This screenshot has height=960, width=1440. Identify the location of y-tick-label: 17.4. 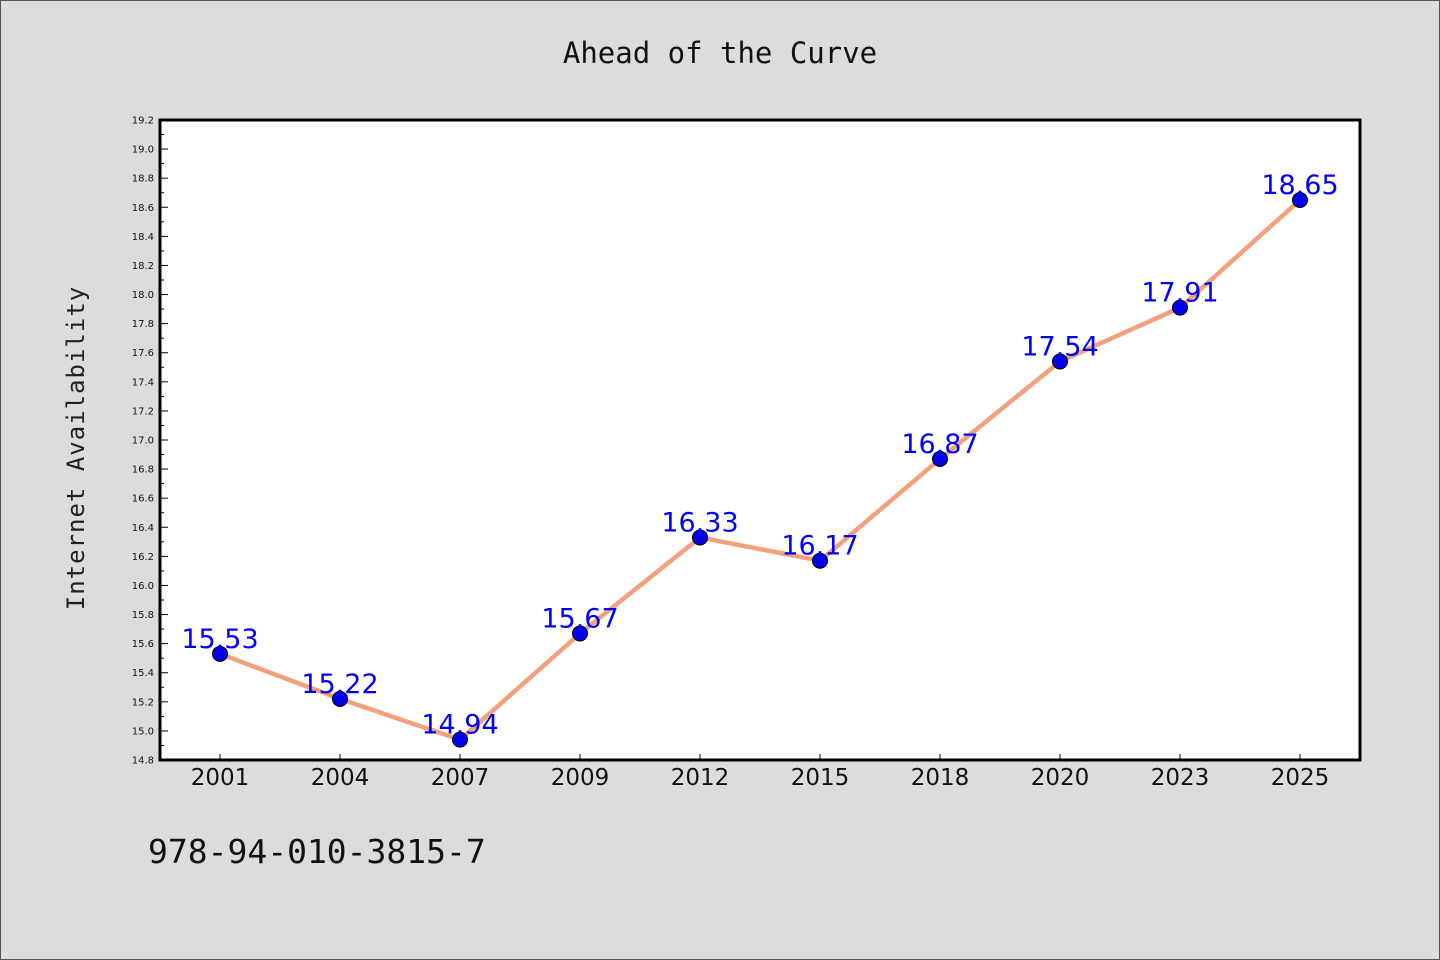
(143, 382).